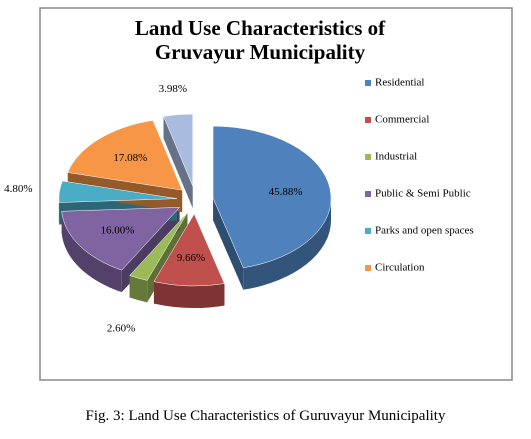  What do you see at coordinates (117, 231) in the screenshot?
I see `data-label: 16.00%` at bounding box center [117, 231].